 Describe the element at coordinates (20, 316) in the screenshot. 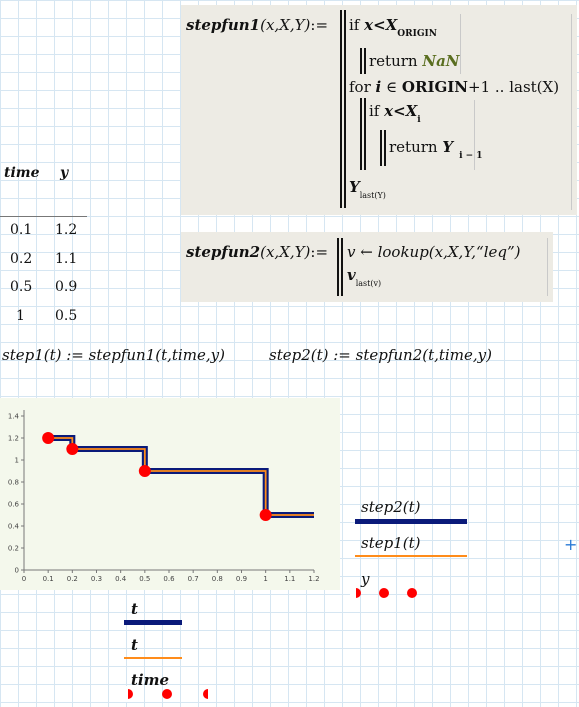

I see `table-cell: 1` at that location.